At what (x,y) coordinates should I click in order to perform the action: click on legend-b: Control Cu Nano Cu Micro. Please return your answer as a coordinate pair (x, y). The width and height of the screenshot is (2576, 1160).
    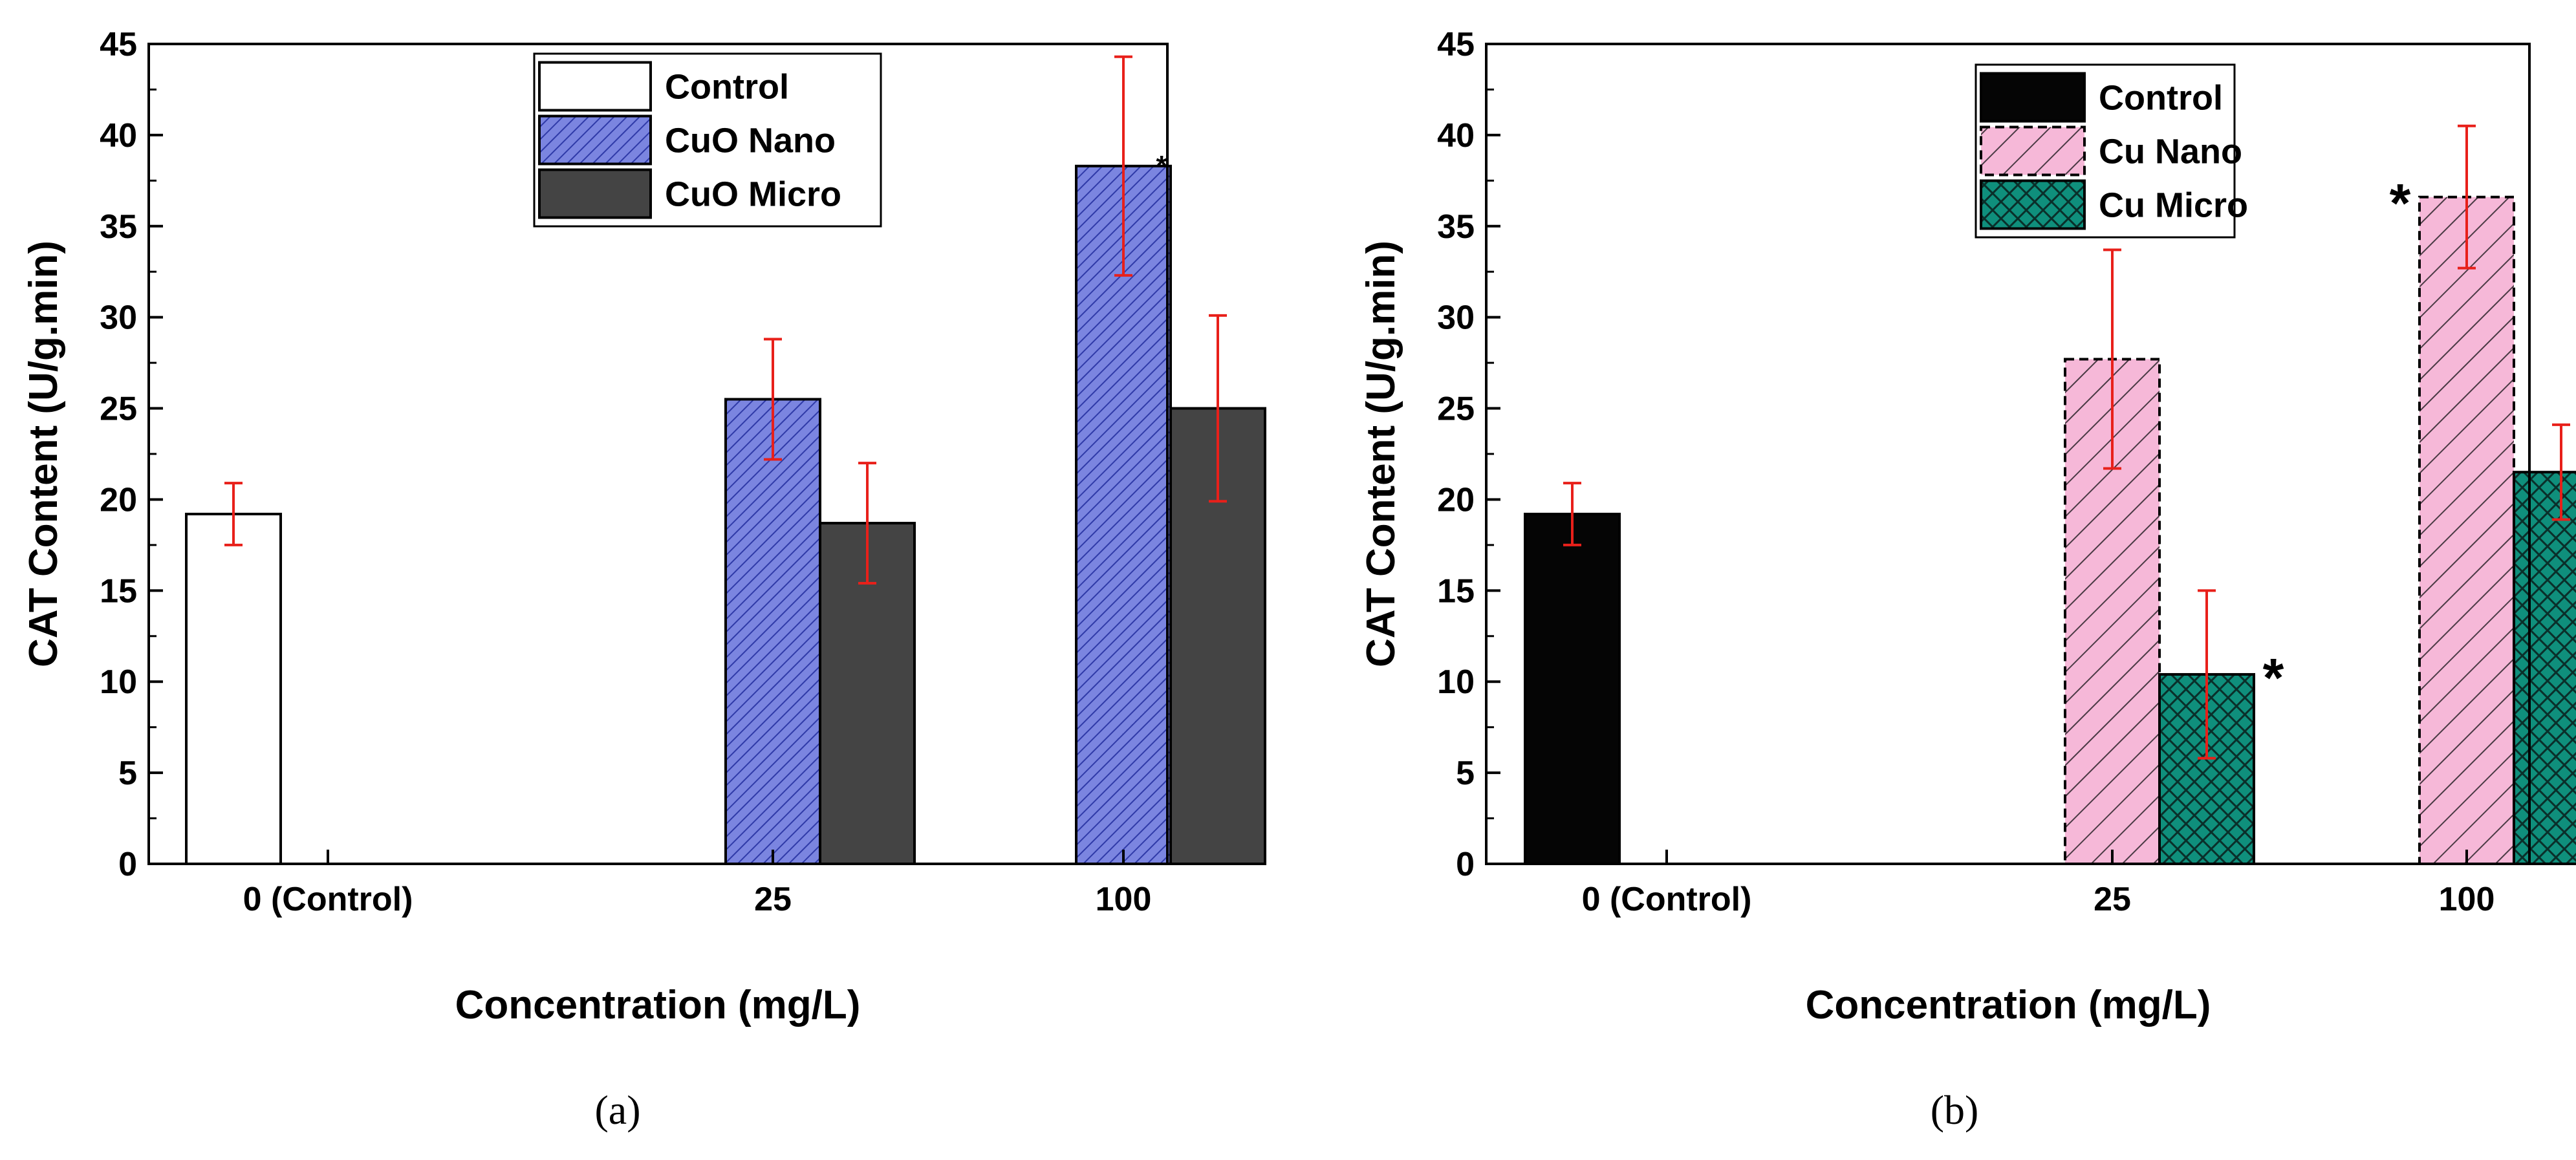
    Looking at the image, I should click on (2111, 151).